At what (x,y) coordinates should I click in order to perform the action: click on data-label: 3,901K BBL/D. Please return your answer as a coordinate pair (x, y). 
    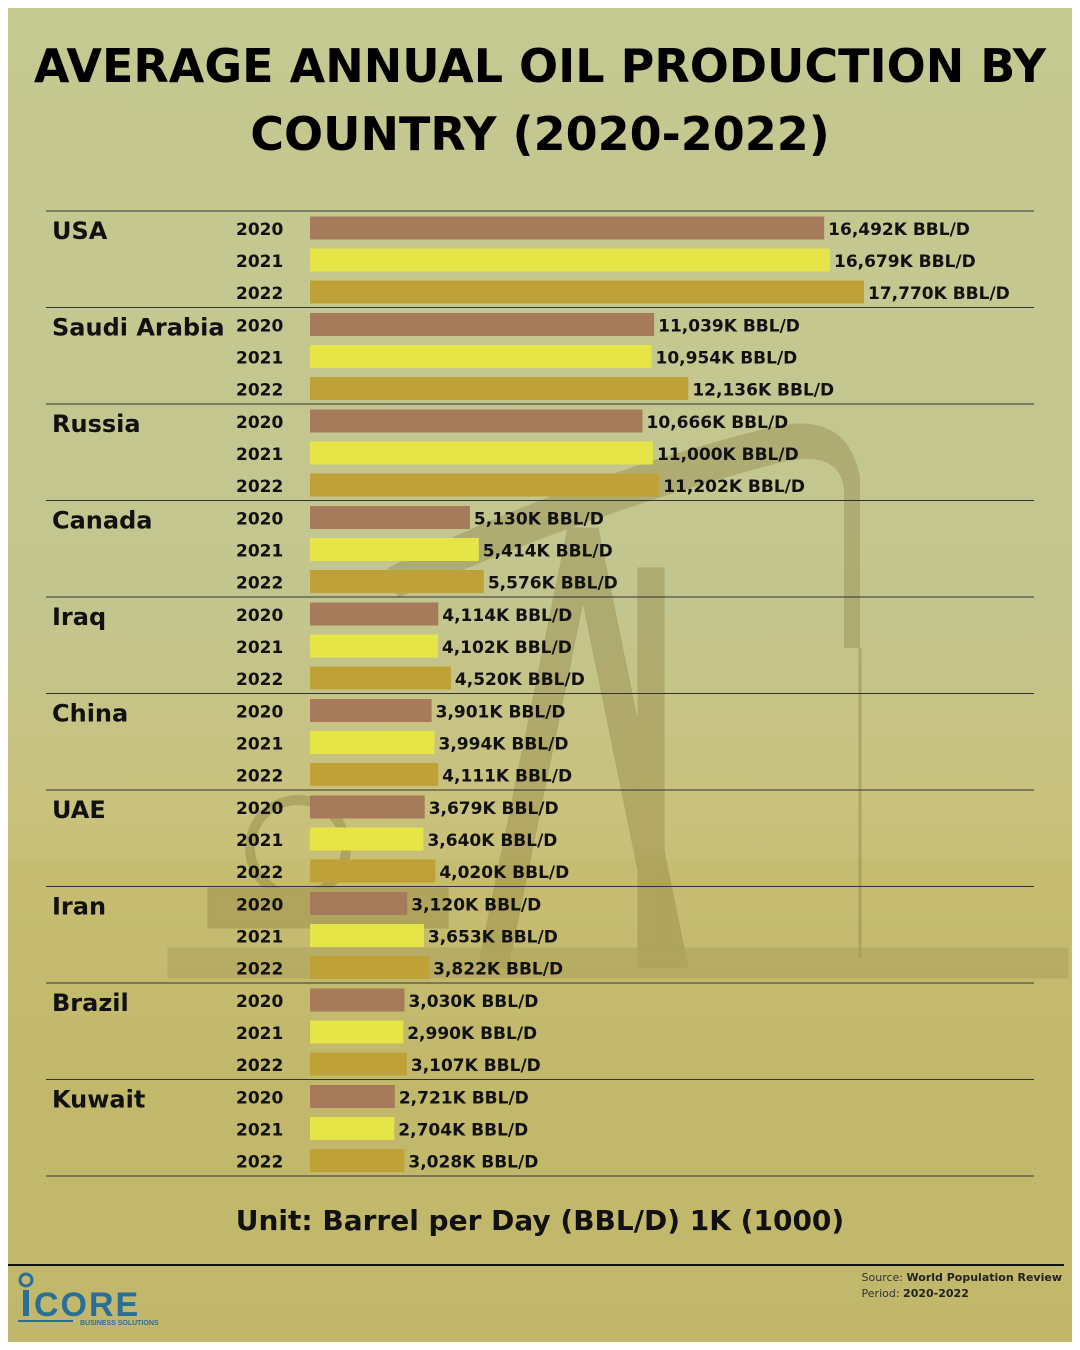
    Looking at the image, I should click on (501, 713).